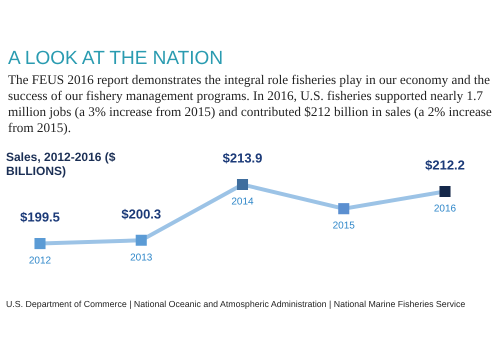 The width and height of the screenshot is (500, 362). Describe the element at coordinates (344, 226) in the screenshot. I see `x-tick-label: 2015` at that location.